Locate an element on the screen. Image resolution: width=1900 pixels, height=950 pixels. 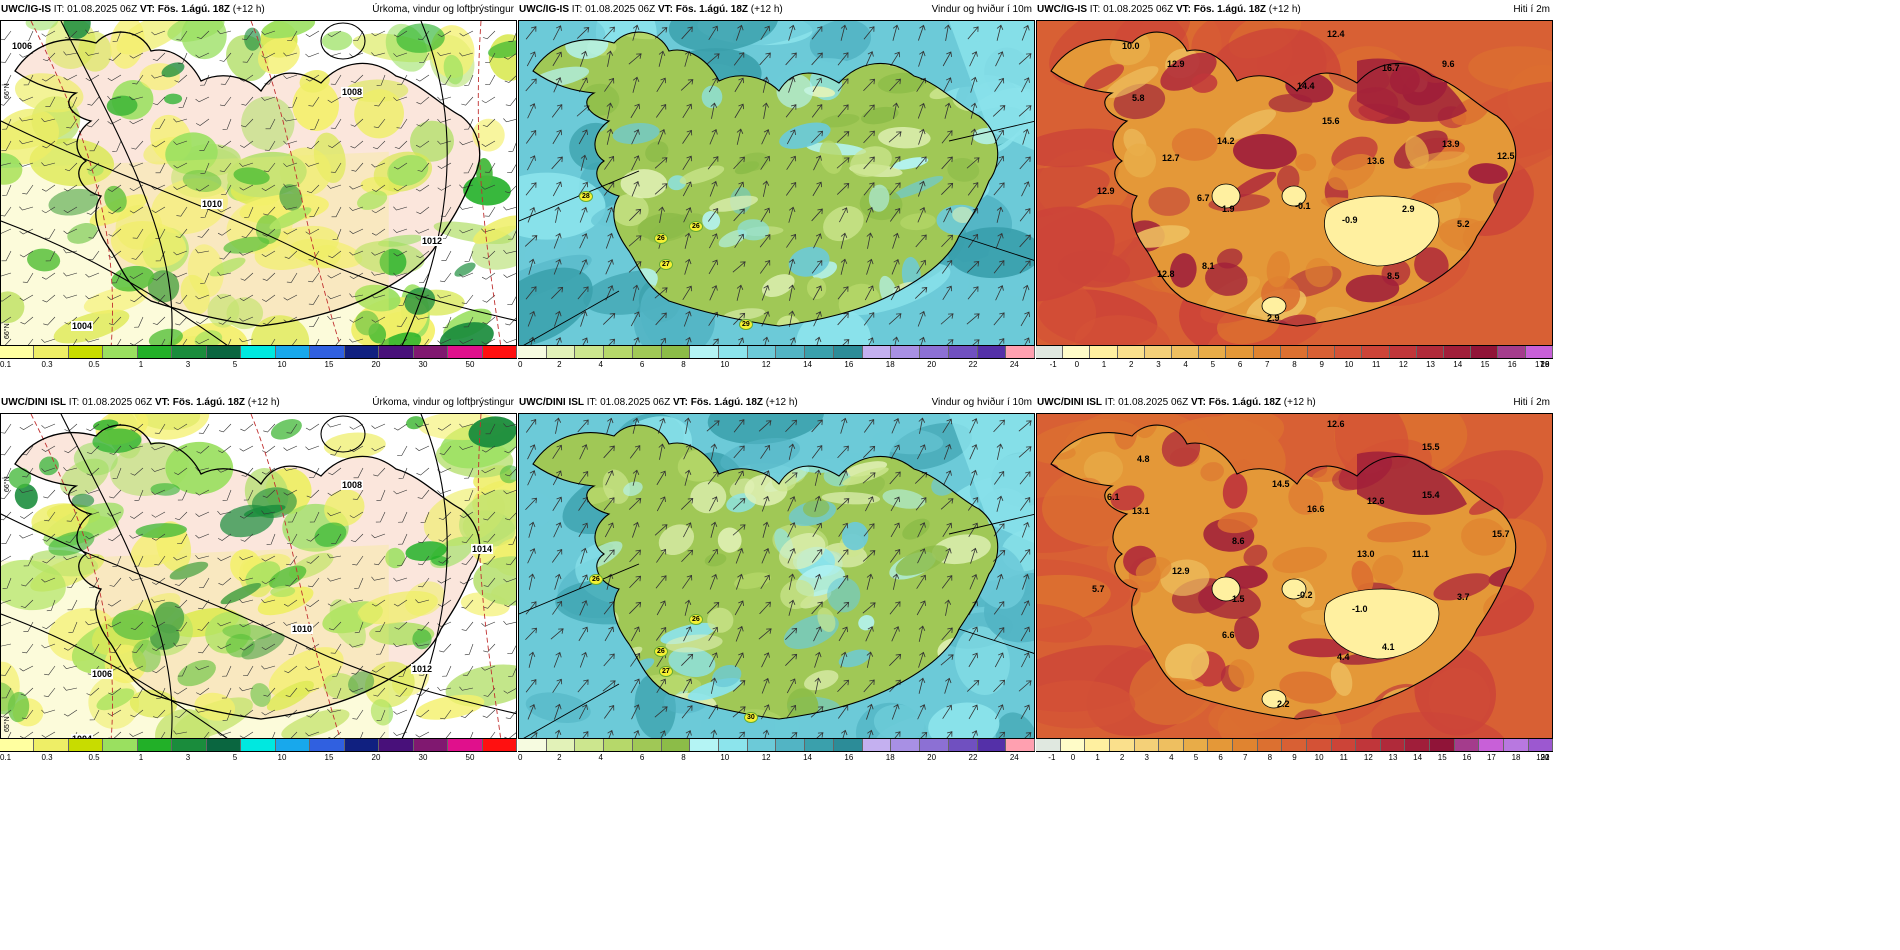
temperature-label: 12.6 is located at coordinates (1336, 424).